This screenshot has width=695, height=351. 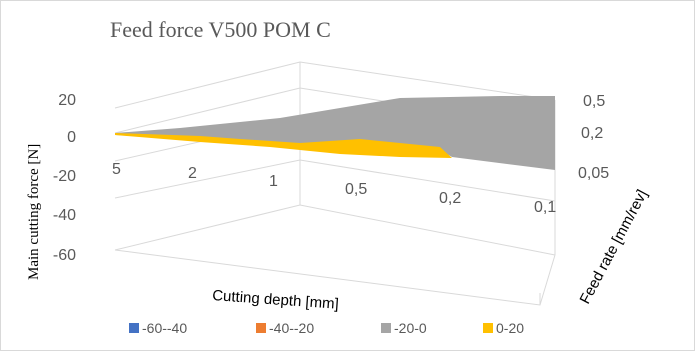 I want to click on chart-title: Feed force V500 POM C, so click(x=220, y=29).